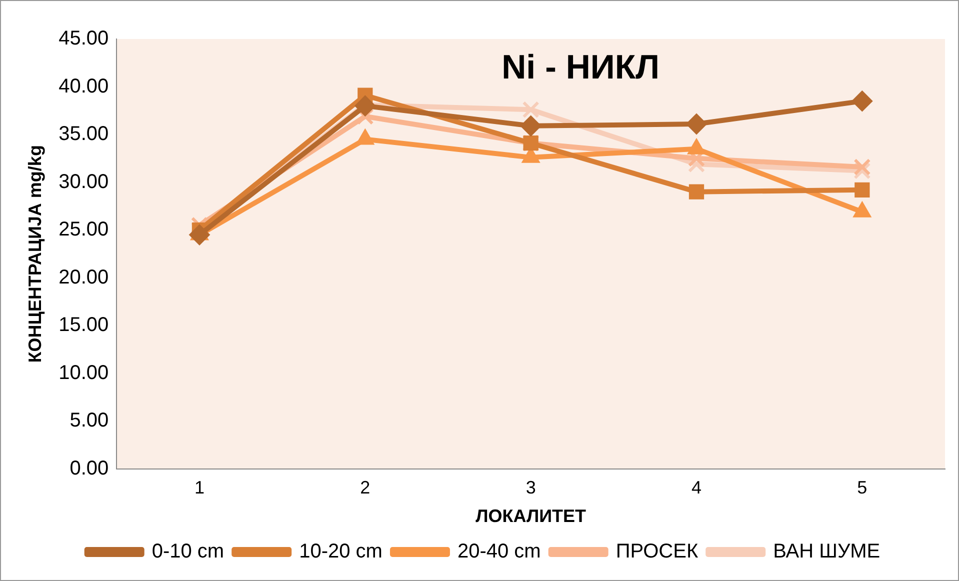 This screenshot has height=581, width=959. I want to click on y-tick-label: 40.00, so click(83, 86).